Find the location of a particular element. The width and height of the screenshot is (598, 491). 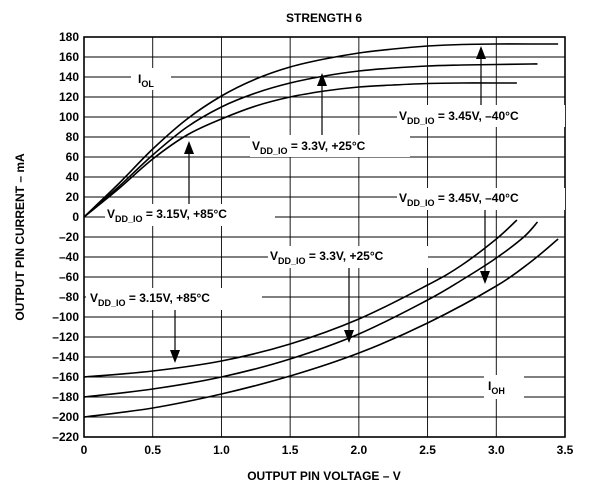

label-ioh-room: VDD_IO = 3.3V, +25°C is located at coordinates (327, 257).